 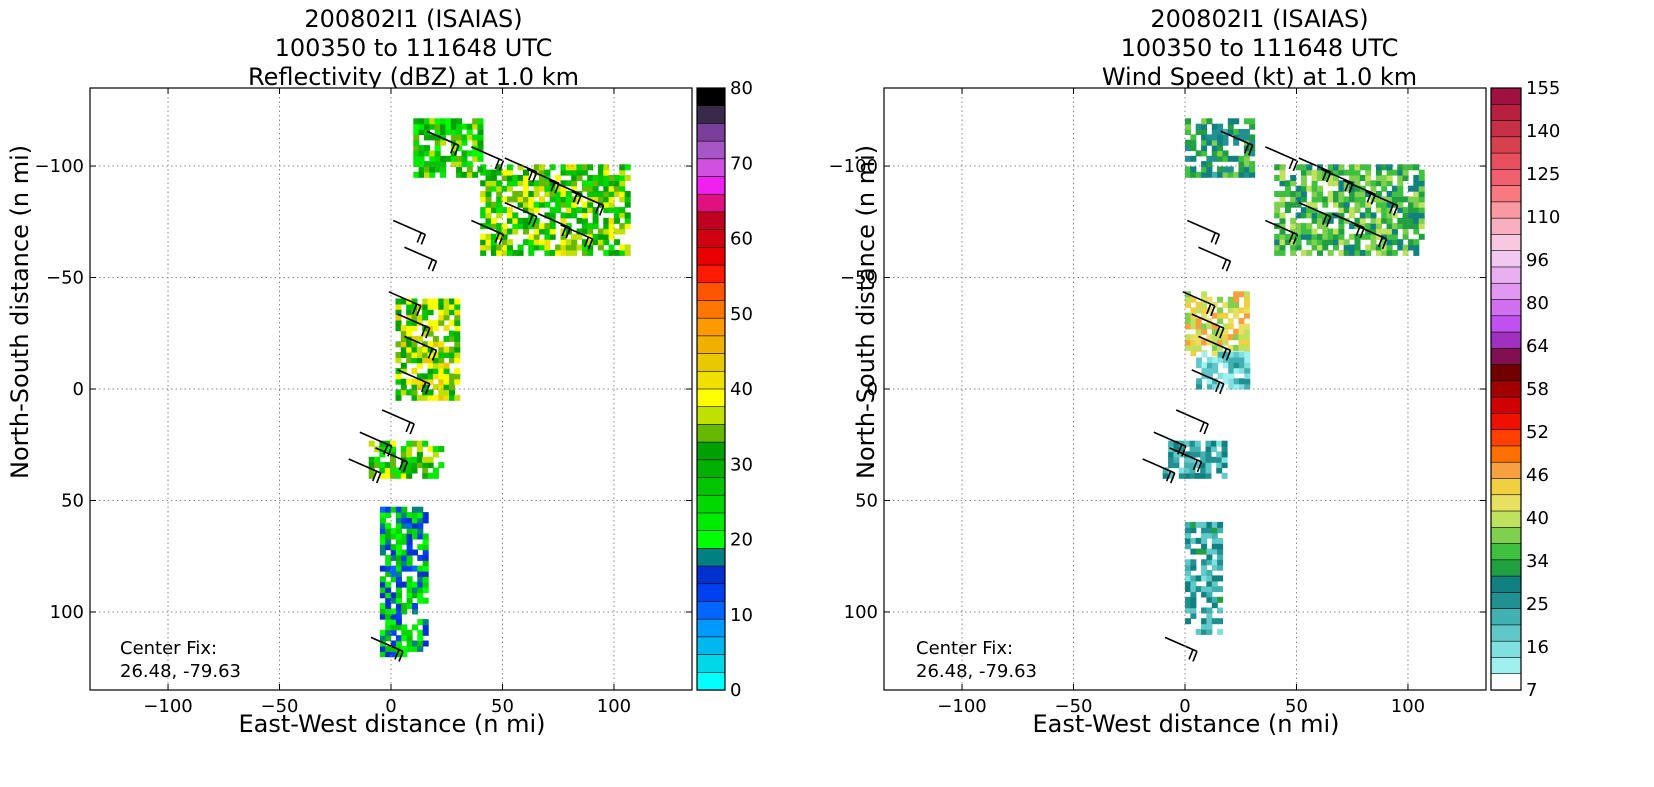 I want to click on y-tick-label: 50, so click(x=866, y=500).